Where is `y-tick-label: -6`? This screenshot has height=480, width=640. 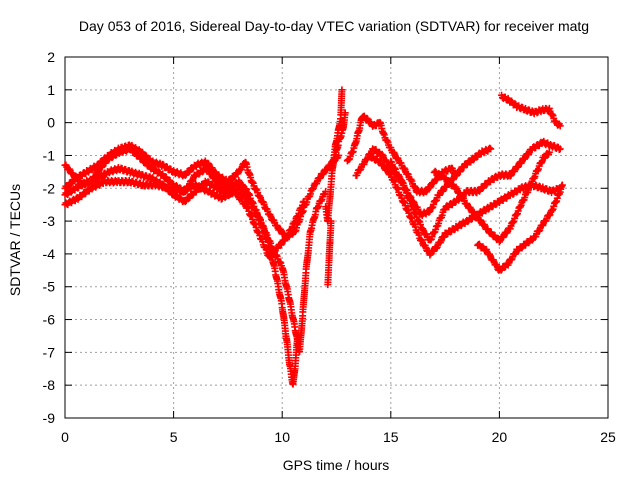 y-tick-label: -6 is located at coordinates (49, 320).